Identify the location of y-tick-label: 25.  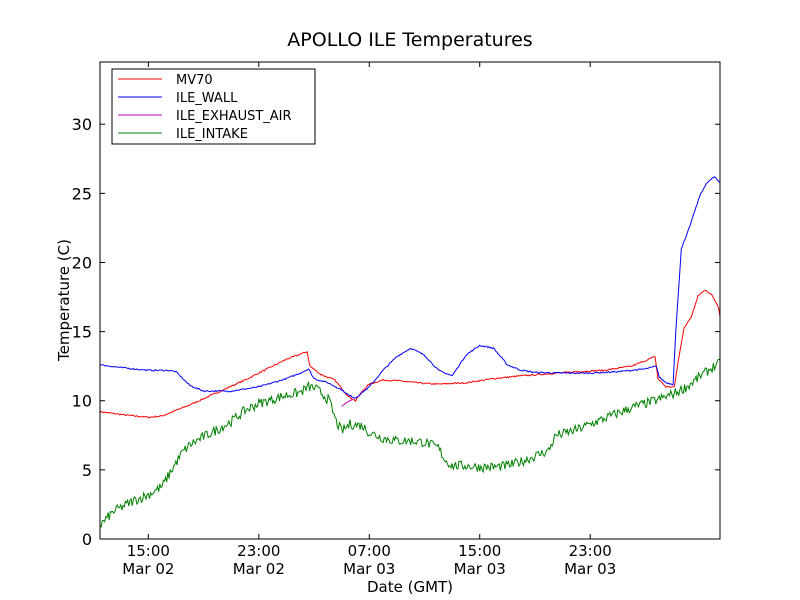
(82, 193).